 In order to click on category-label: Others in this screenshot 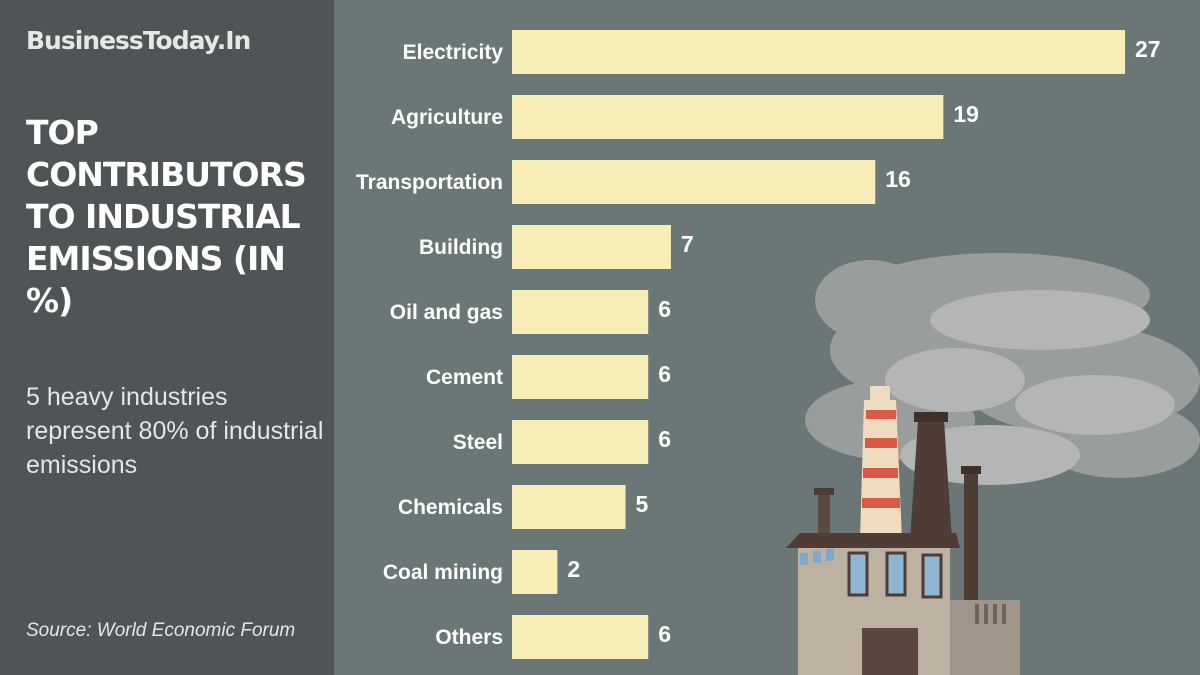, I will do `click(469, 637)`.